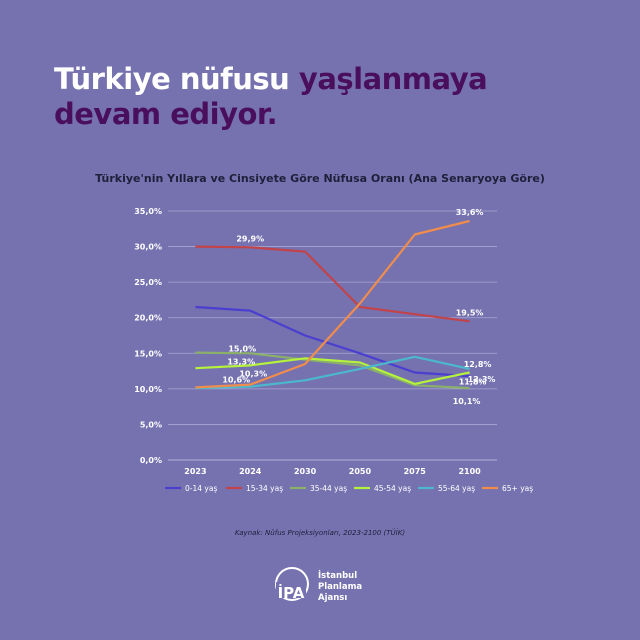  What do you see at coordinates (148, 247) in the screenshot?
I see `y-tick-label: 30,0%` at bounding box center [148, 247].